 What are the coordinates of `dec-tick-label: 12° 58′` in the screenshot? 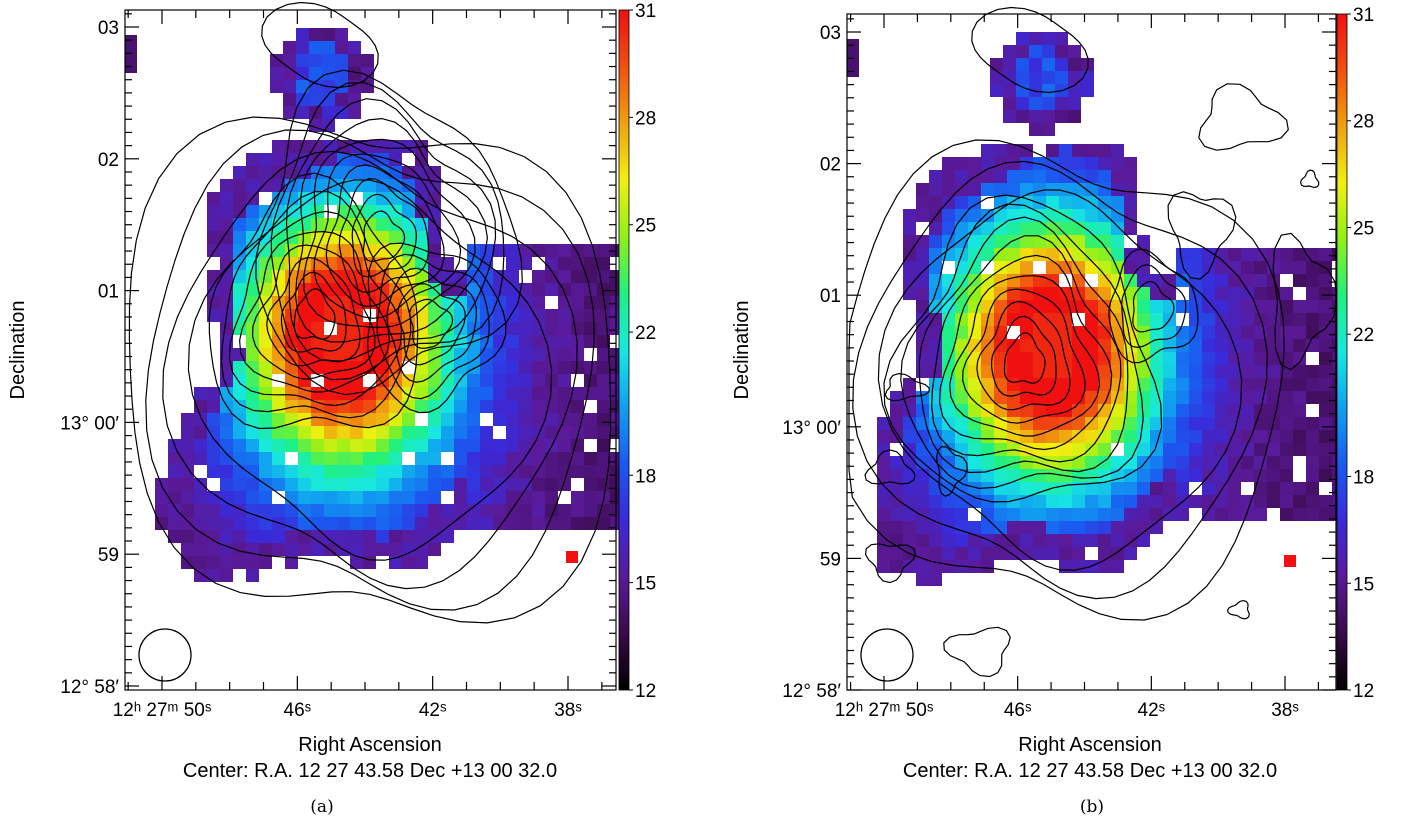 It's located at (89, 687).